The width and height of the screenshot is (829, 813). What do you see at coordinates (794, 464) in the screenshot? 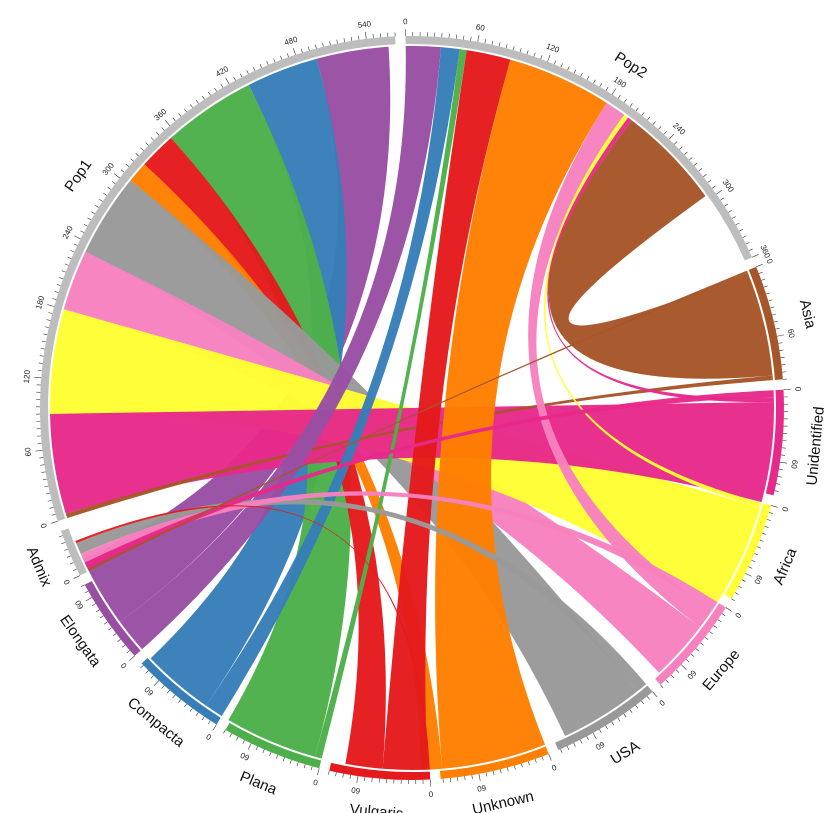
I see `tick-label-unidentified: 60` at bounding box center [794, 464].